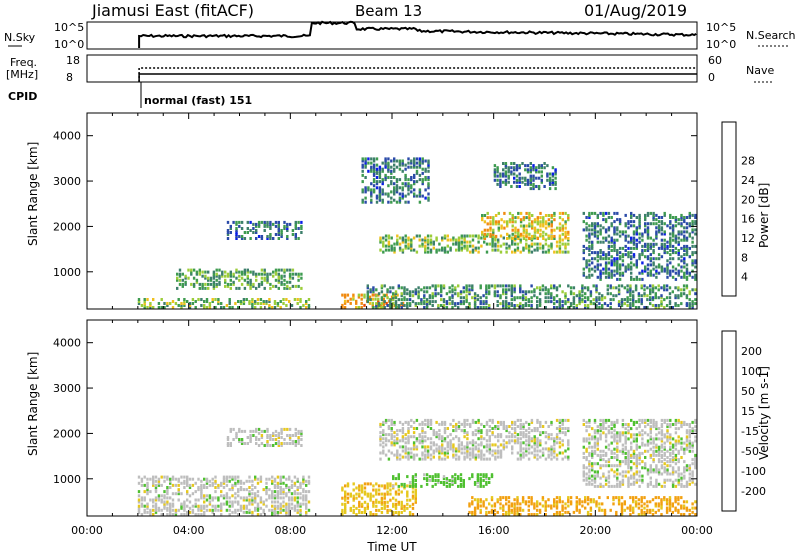  Describe the element at coordinates (67, 226) in the screenshot. I see `y-tick-label: 2000` at that location.